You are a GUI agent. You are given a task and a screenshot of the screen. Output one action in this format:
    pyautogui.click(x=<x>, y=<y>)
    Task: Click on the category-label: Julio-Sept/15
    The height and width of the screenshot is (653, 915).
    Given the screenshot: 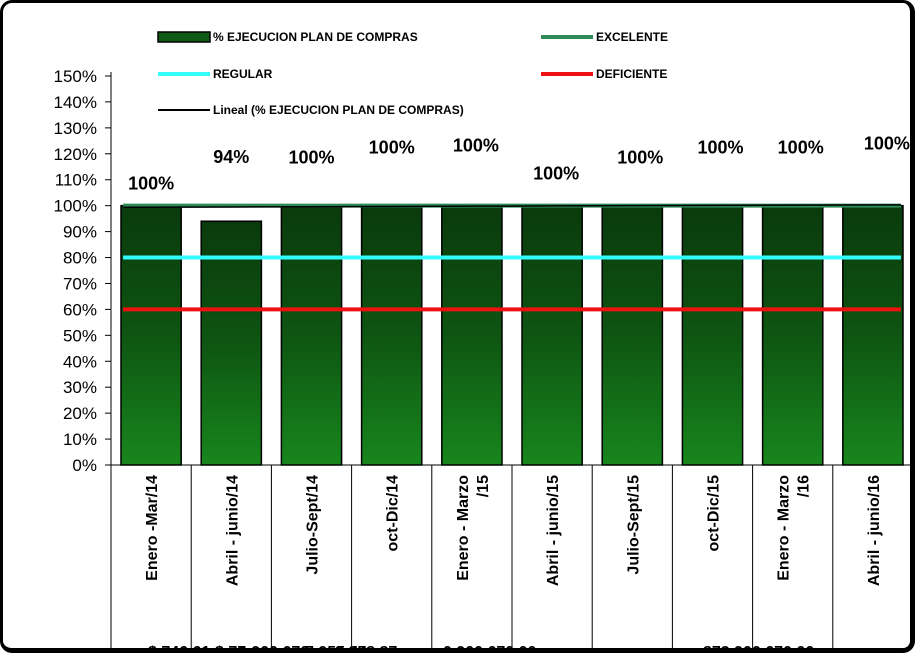 What is the action you would take?
    pyautogui.click(x=633, y=525)
    